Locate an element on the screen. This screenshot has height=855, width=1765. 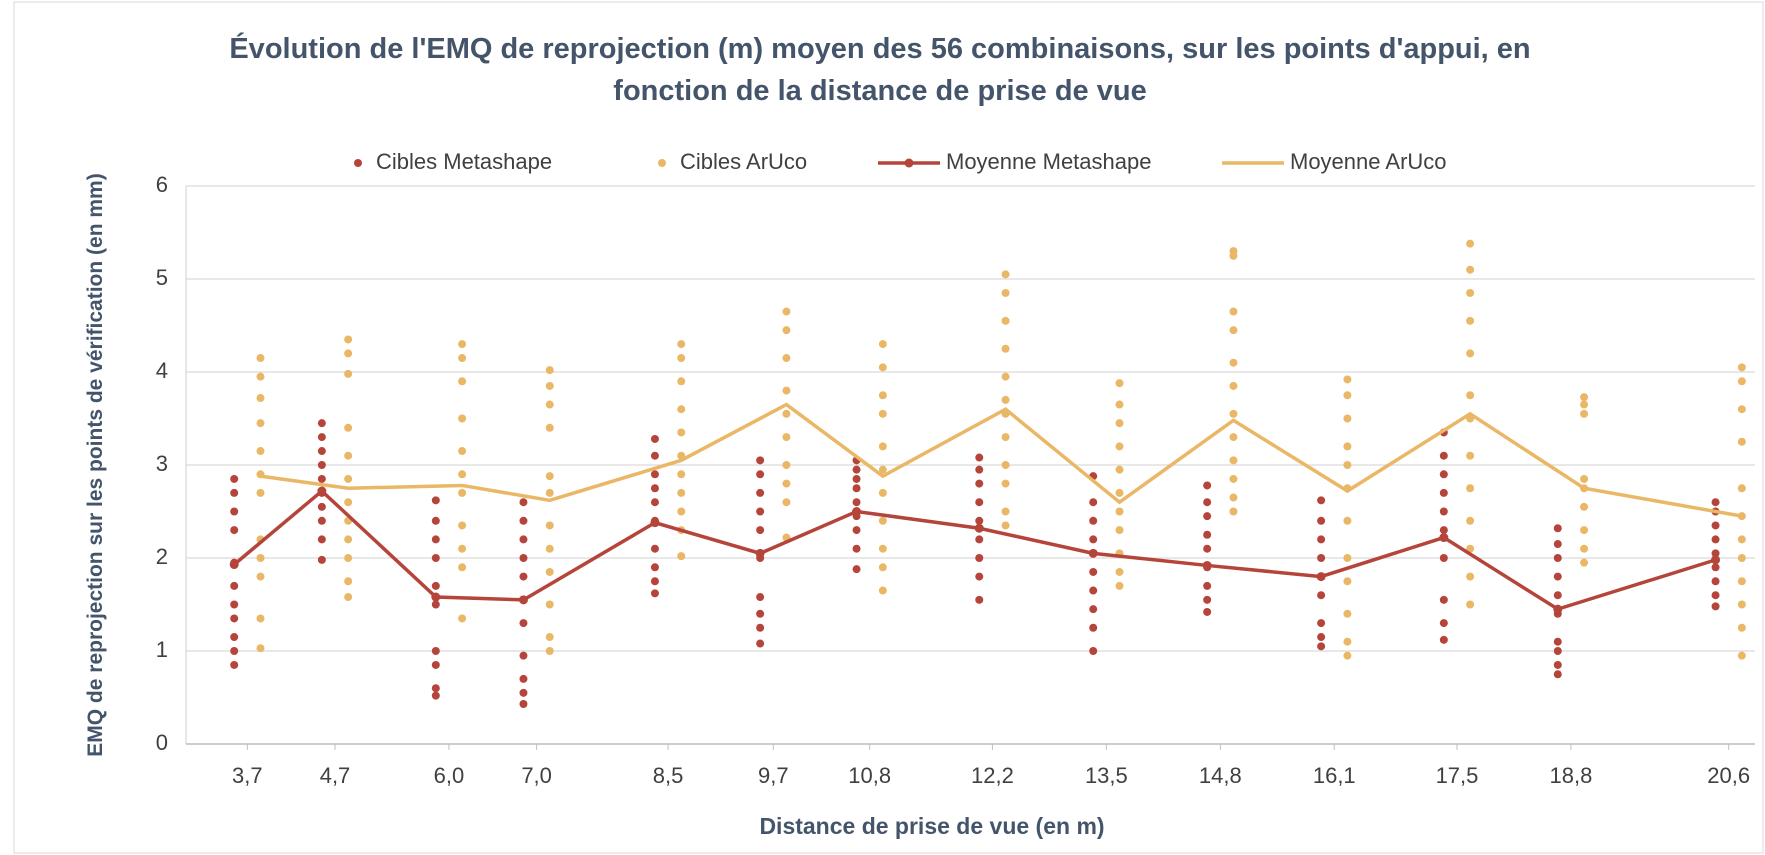
x-tick-label: 12,2 is located at coordinates (992, 775).